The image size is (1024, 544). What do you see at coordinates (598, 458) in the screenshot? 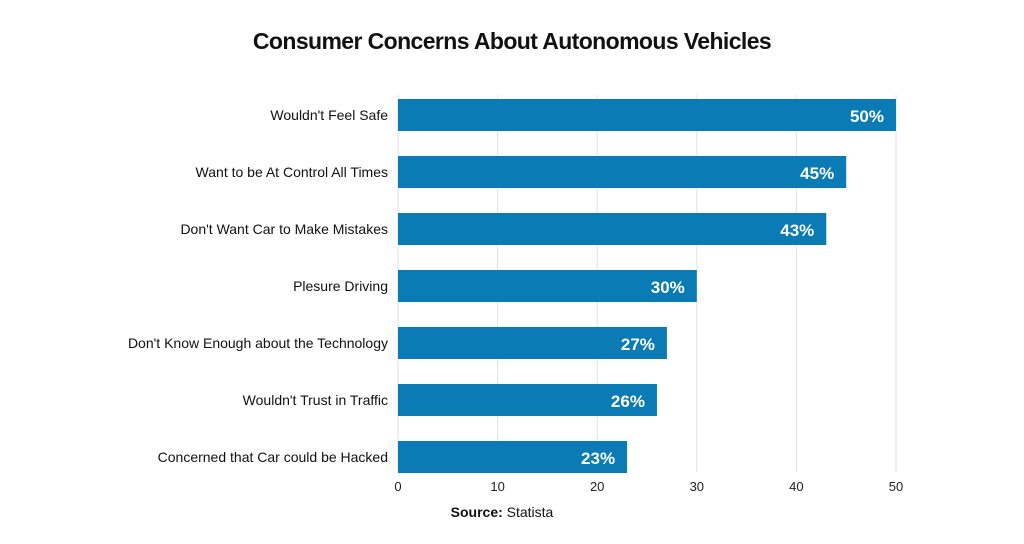
I see `data-label: 23%` at bounding box center [598, 458].